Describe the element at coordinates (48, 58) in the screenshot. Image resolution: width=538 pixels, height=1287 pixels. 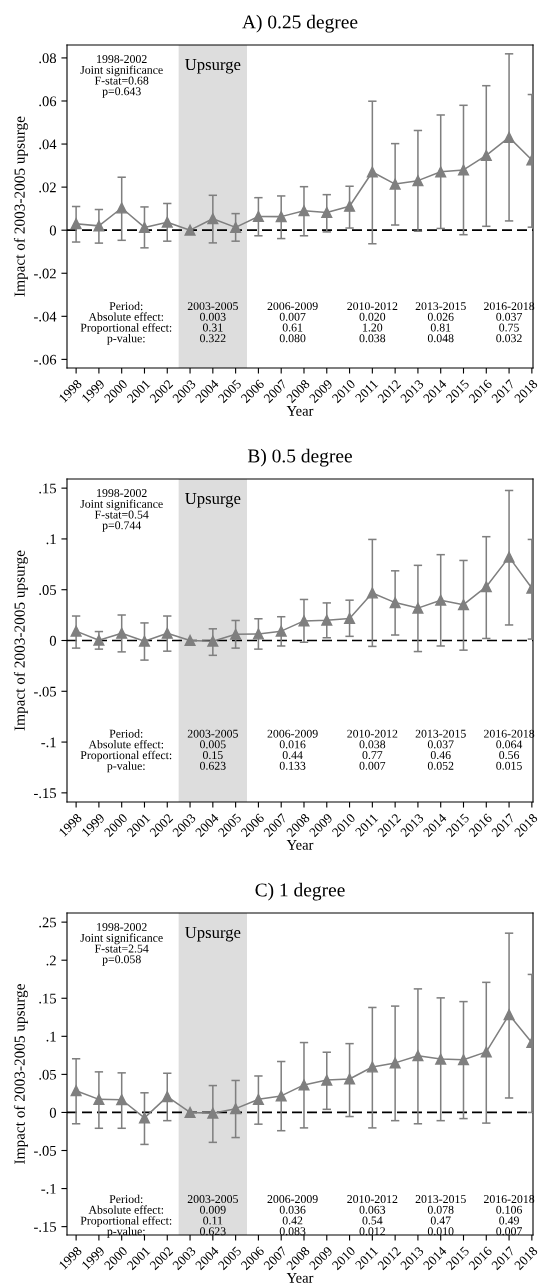
I see `y-tick-label: .08` at that location.